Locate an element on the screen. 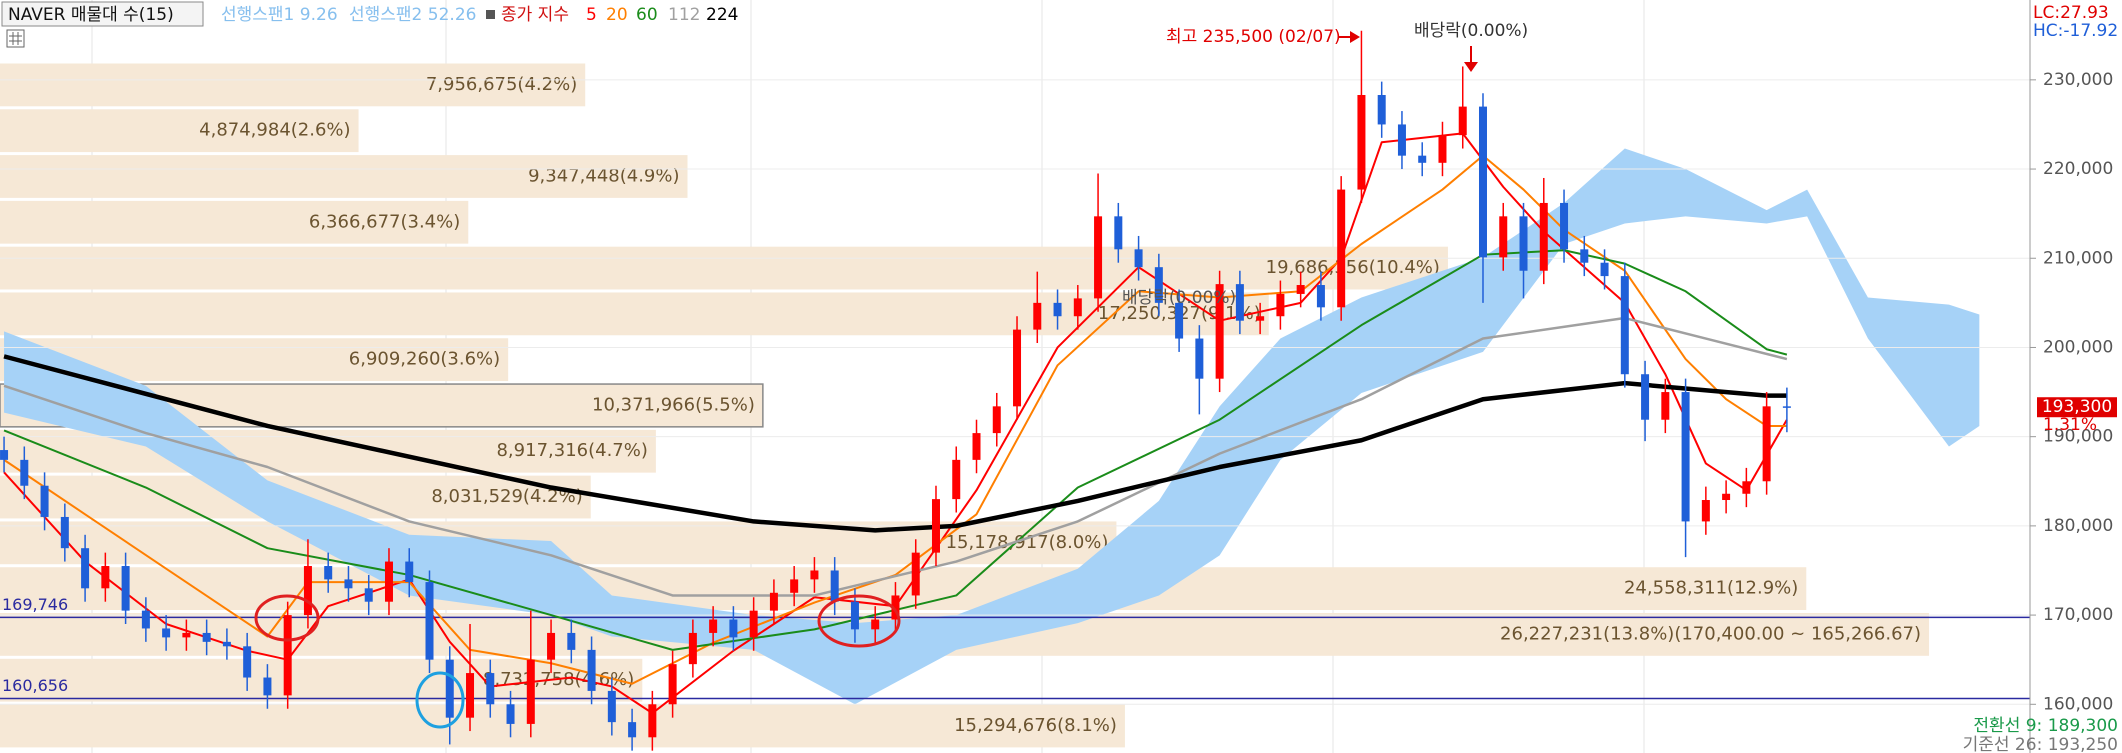  legend-item: 112 is located at coordinates (684, 15).